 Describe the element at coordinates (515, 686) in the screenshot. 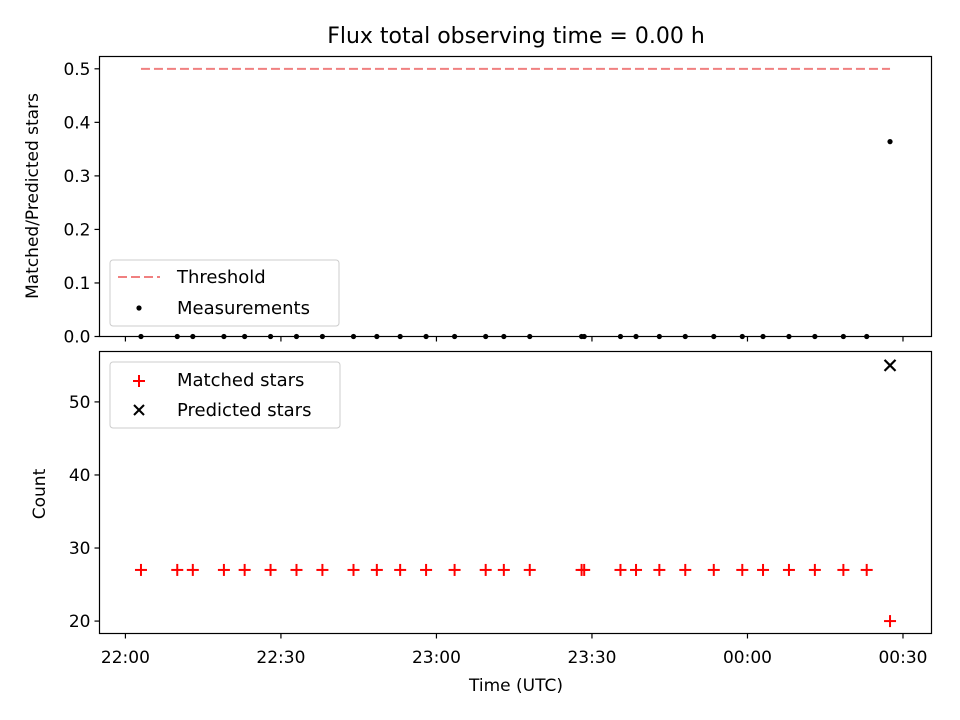

I see `x-axis-label: Time (UTC)` at that location.